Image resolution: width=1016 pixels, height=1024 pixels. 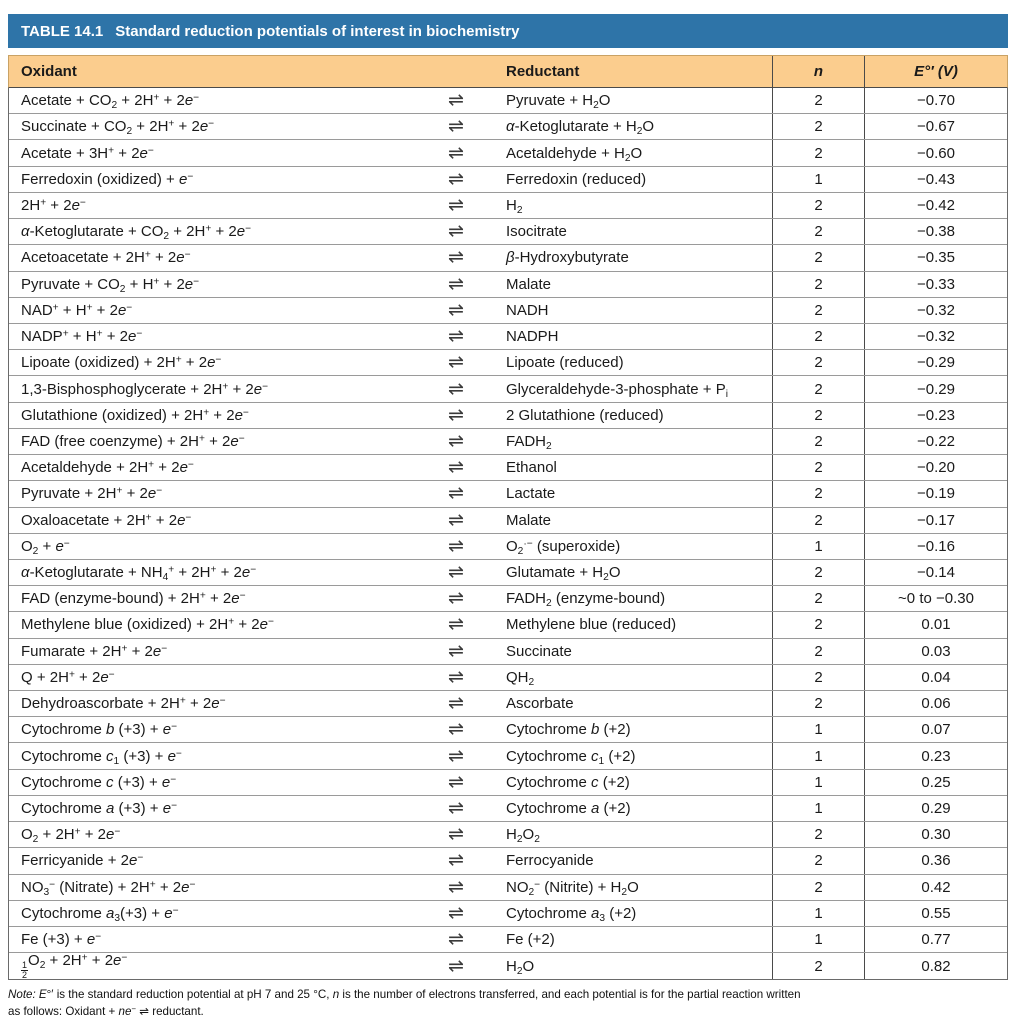 What do you see at coordinates (568, 782) in the screenshot?
I see `reductant-cell: Cytochrome c (+2)` at bounding box center [568, 782].